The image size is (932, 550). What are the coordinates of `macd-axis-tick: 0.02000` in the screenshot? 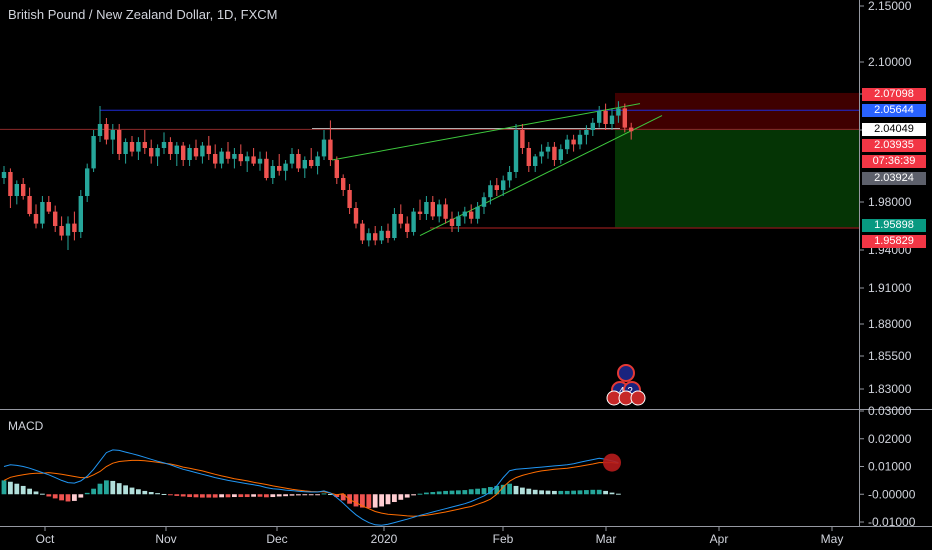 It's located at (890, 439).